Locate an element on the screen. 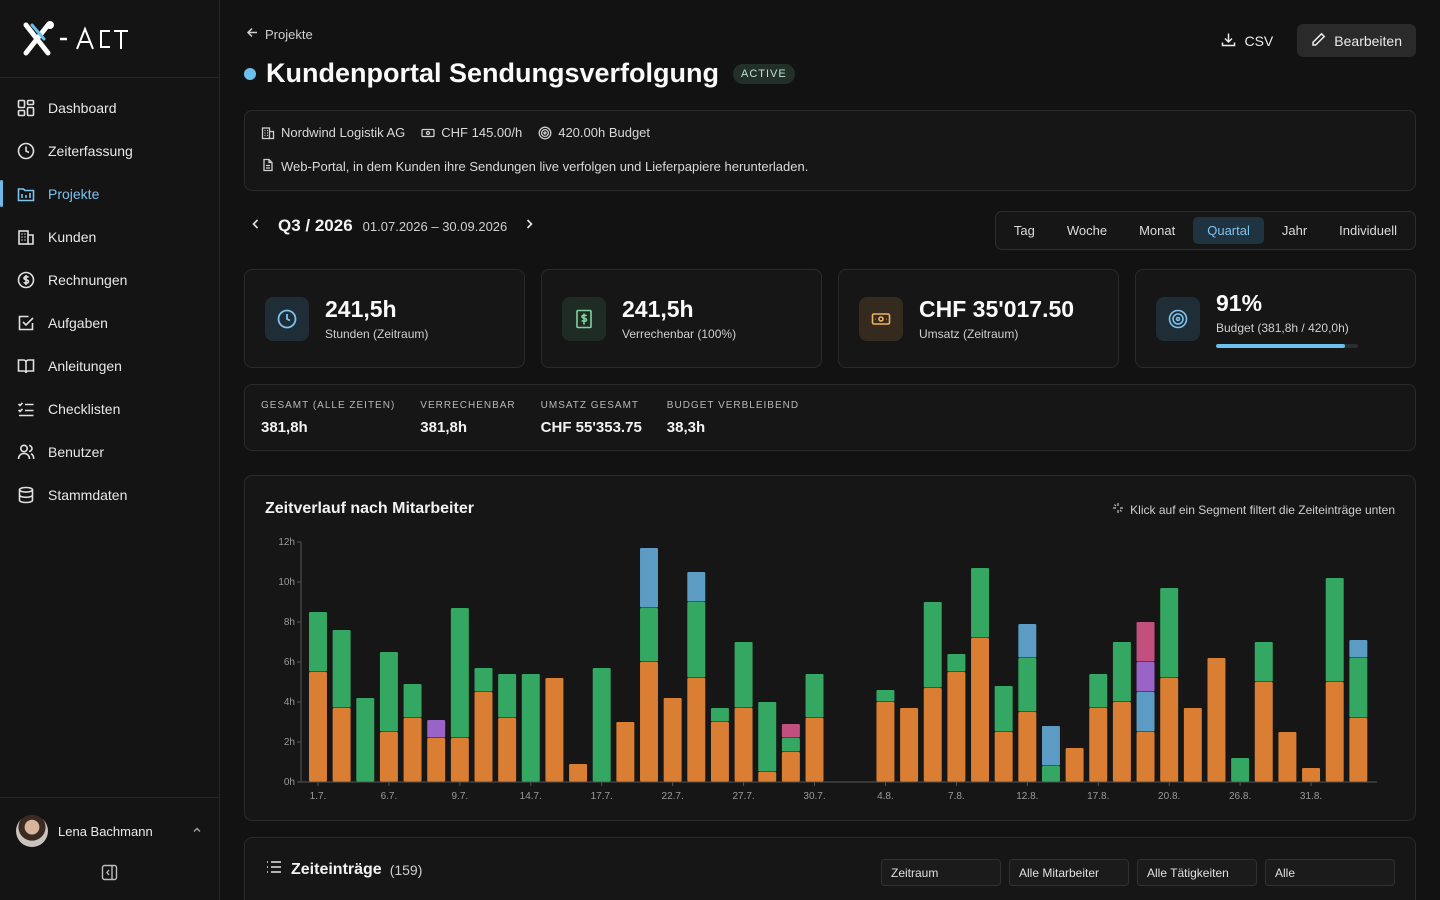  kpi-label: Umsatz (Zeitraum) is located at coordinates (969, 334).